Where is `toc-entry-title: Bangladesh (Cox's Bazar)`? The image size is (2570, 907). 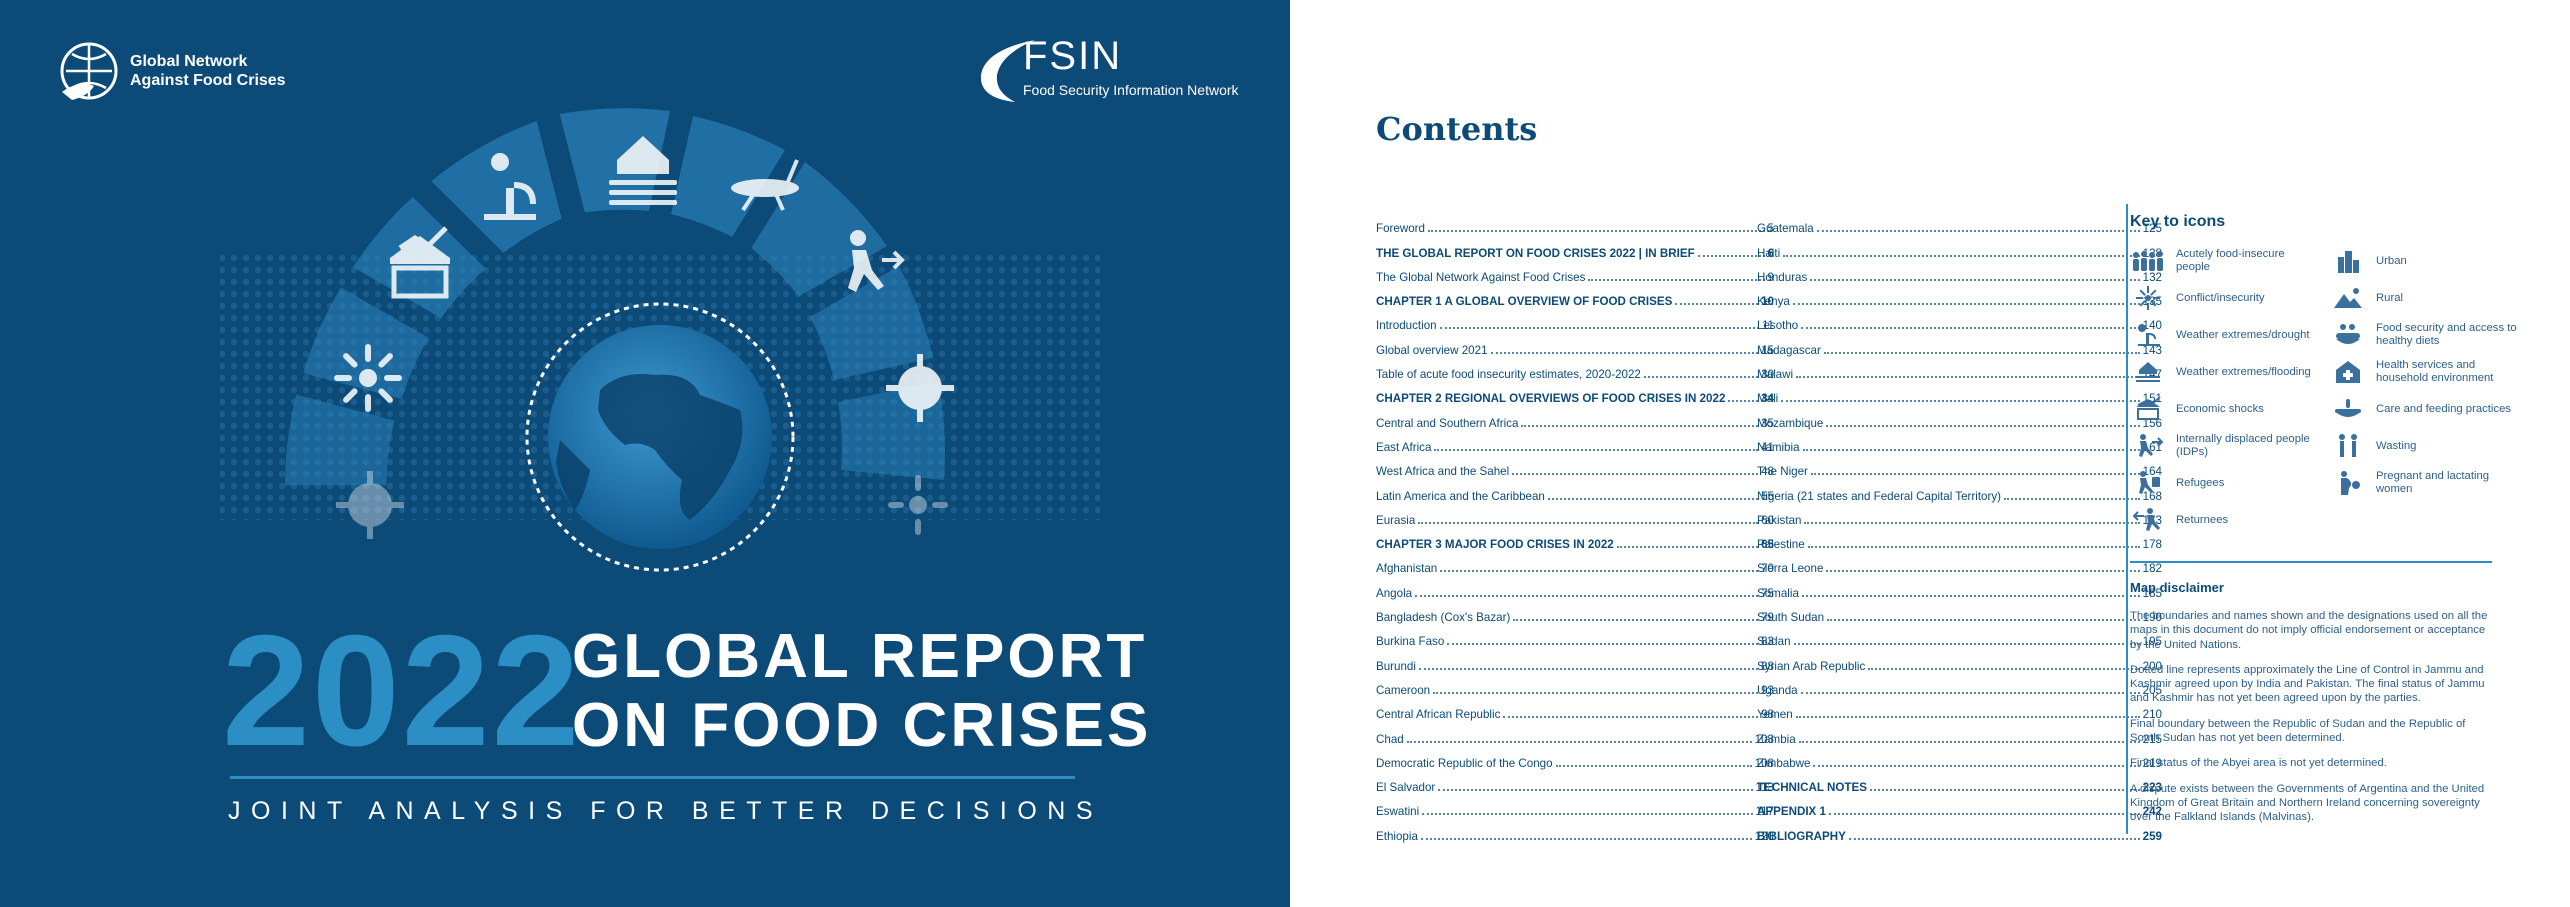 toc-entry-title: Bangladesh (Cox's Bazar) is located at coordinates (1443, 618).